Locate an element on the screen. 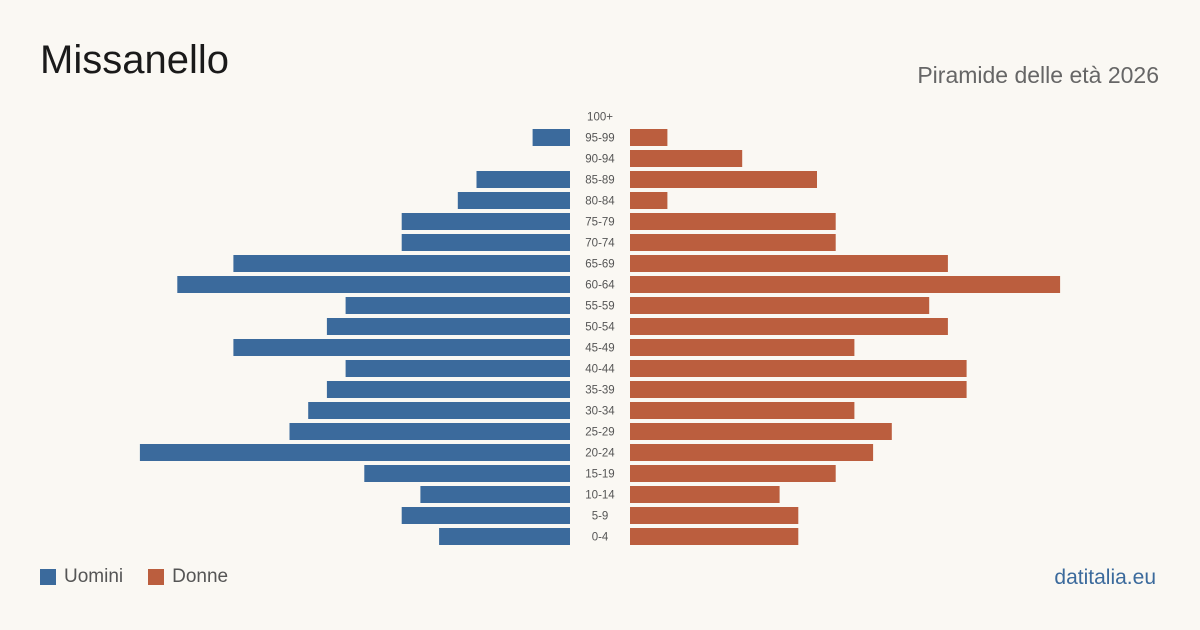  age-group-label: 100+ is located at coordinates (600, 118).